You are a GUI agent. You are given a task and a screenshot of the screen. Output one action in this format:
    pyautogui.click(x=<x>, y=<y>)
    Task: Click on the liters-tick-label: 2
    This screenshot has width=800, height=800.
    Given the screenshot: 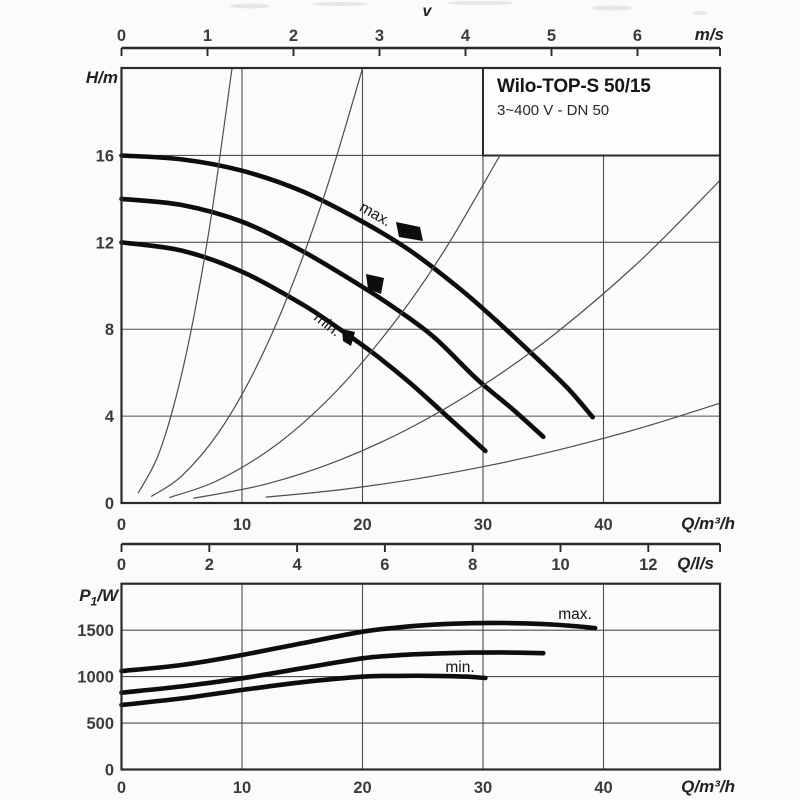 What is the action you would take?
    pyautogui.click(x=209, y=565)
    